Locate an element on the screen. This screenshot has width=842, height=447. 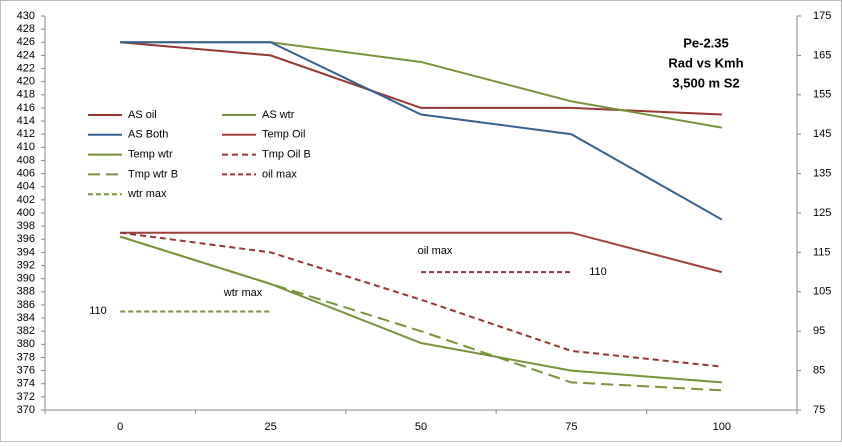
y-tick-label: 422 is located at coordinates (26, 68).